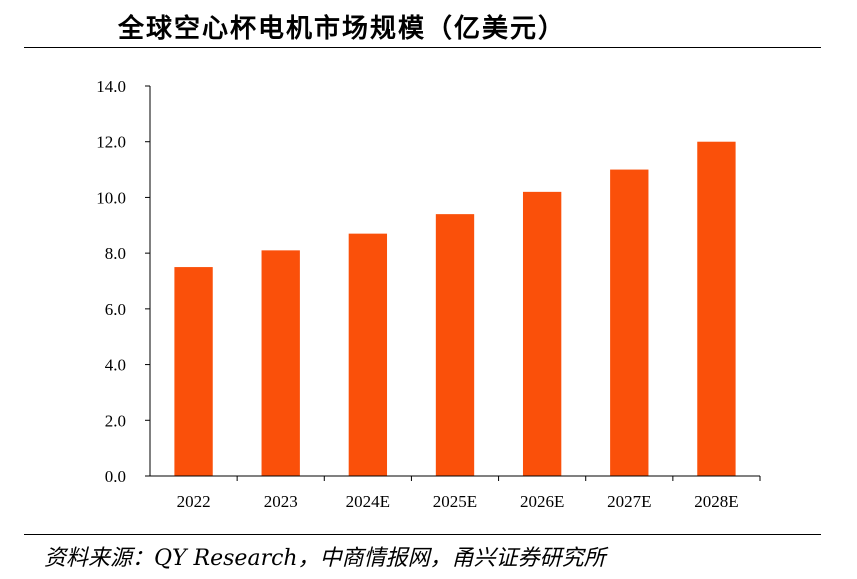 The height and width of the screenshot is (579, 857). Describe the element at coordinates (111, 86) in the screenshot. I see `y-tick-label: 14.0` at that location.